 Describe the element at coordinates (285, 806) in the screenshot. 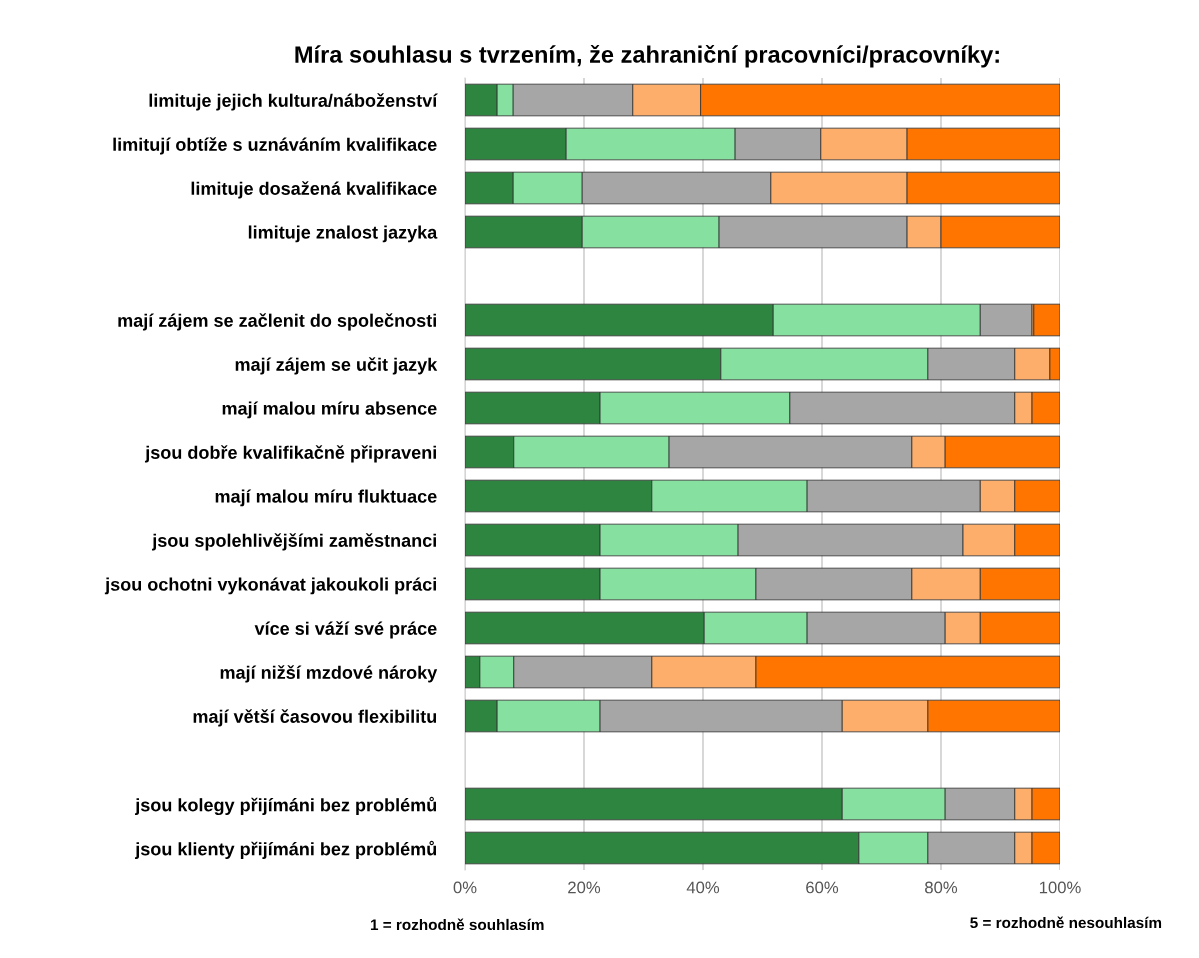

I see `y-tick-label: jsou kolegy přijímáni bez problémů` at that location.